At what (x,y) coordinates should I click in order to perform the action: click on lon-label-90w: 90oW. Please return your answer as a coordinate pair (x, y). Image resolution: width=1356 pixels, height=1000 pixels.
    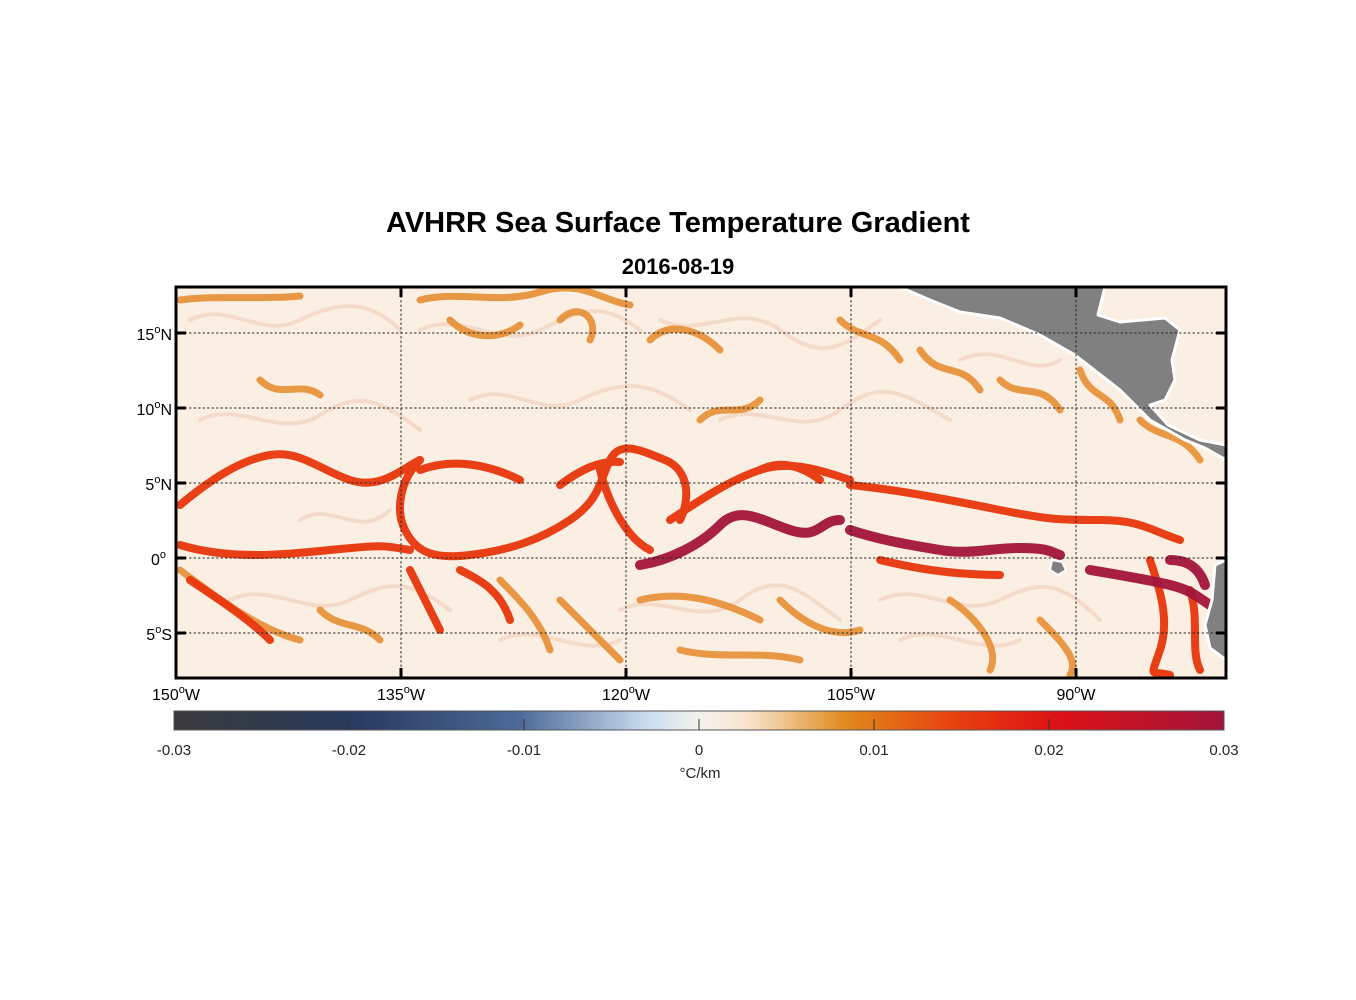
    Looking at the image, I should click on (1076, 694).